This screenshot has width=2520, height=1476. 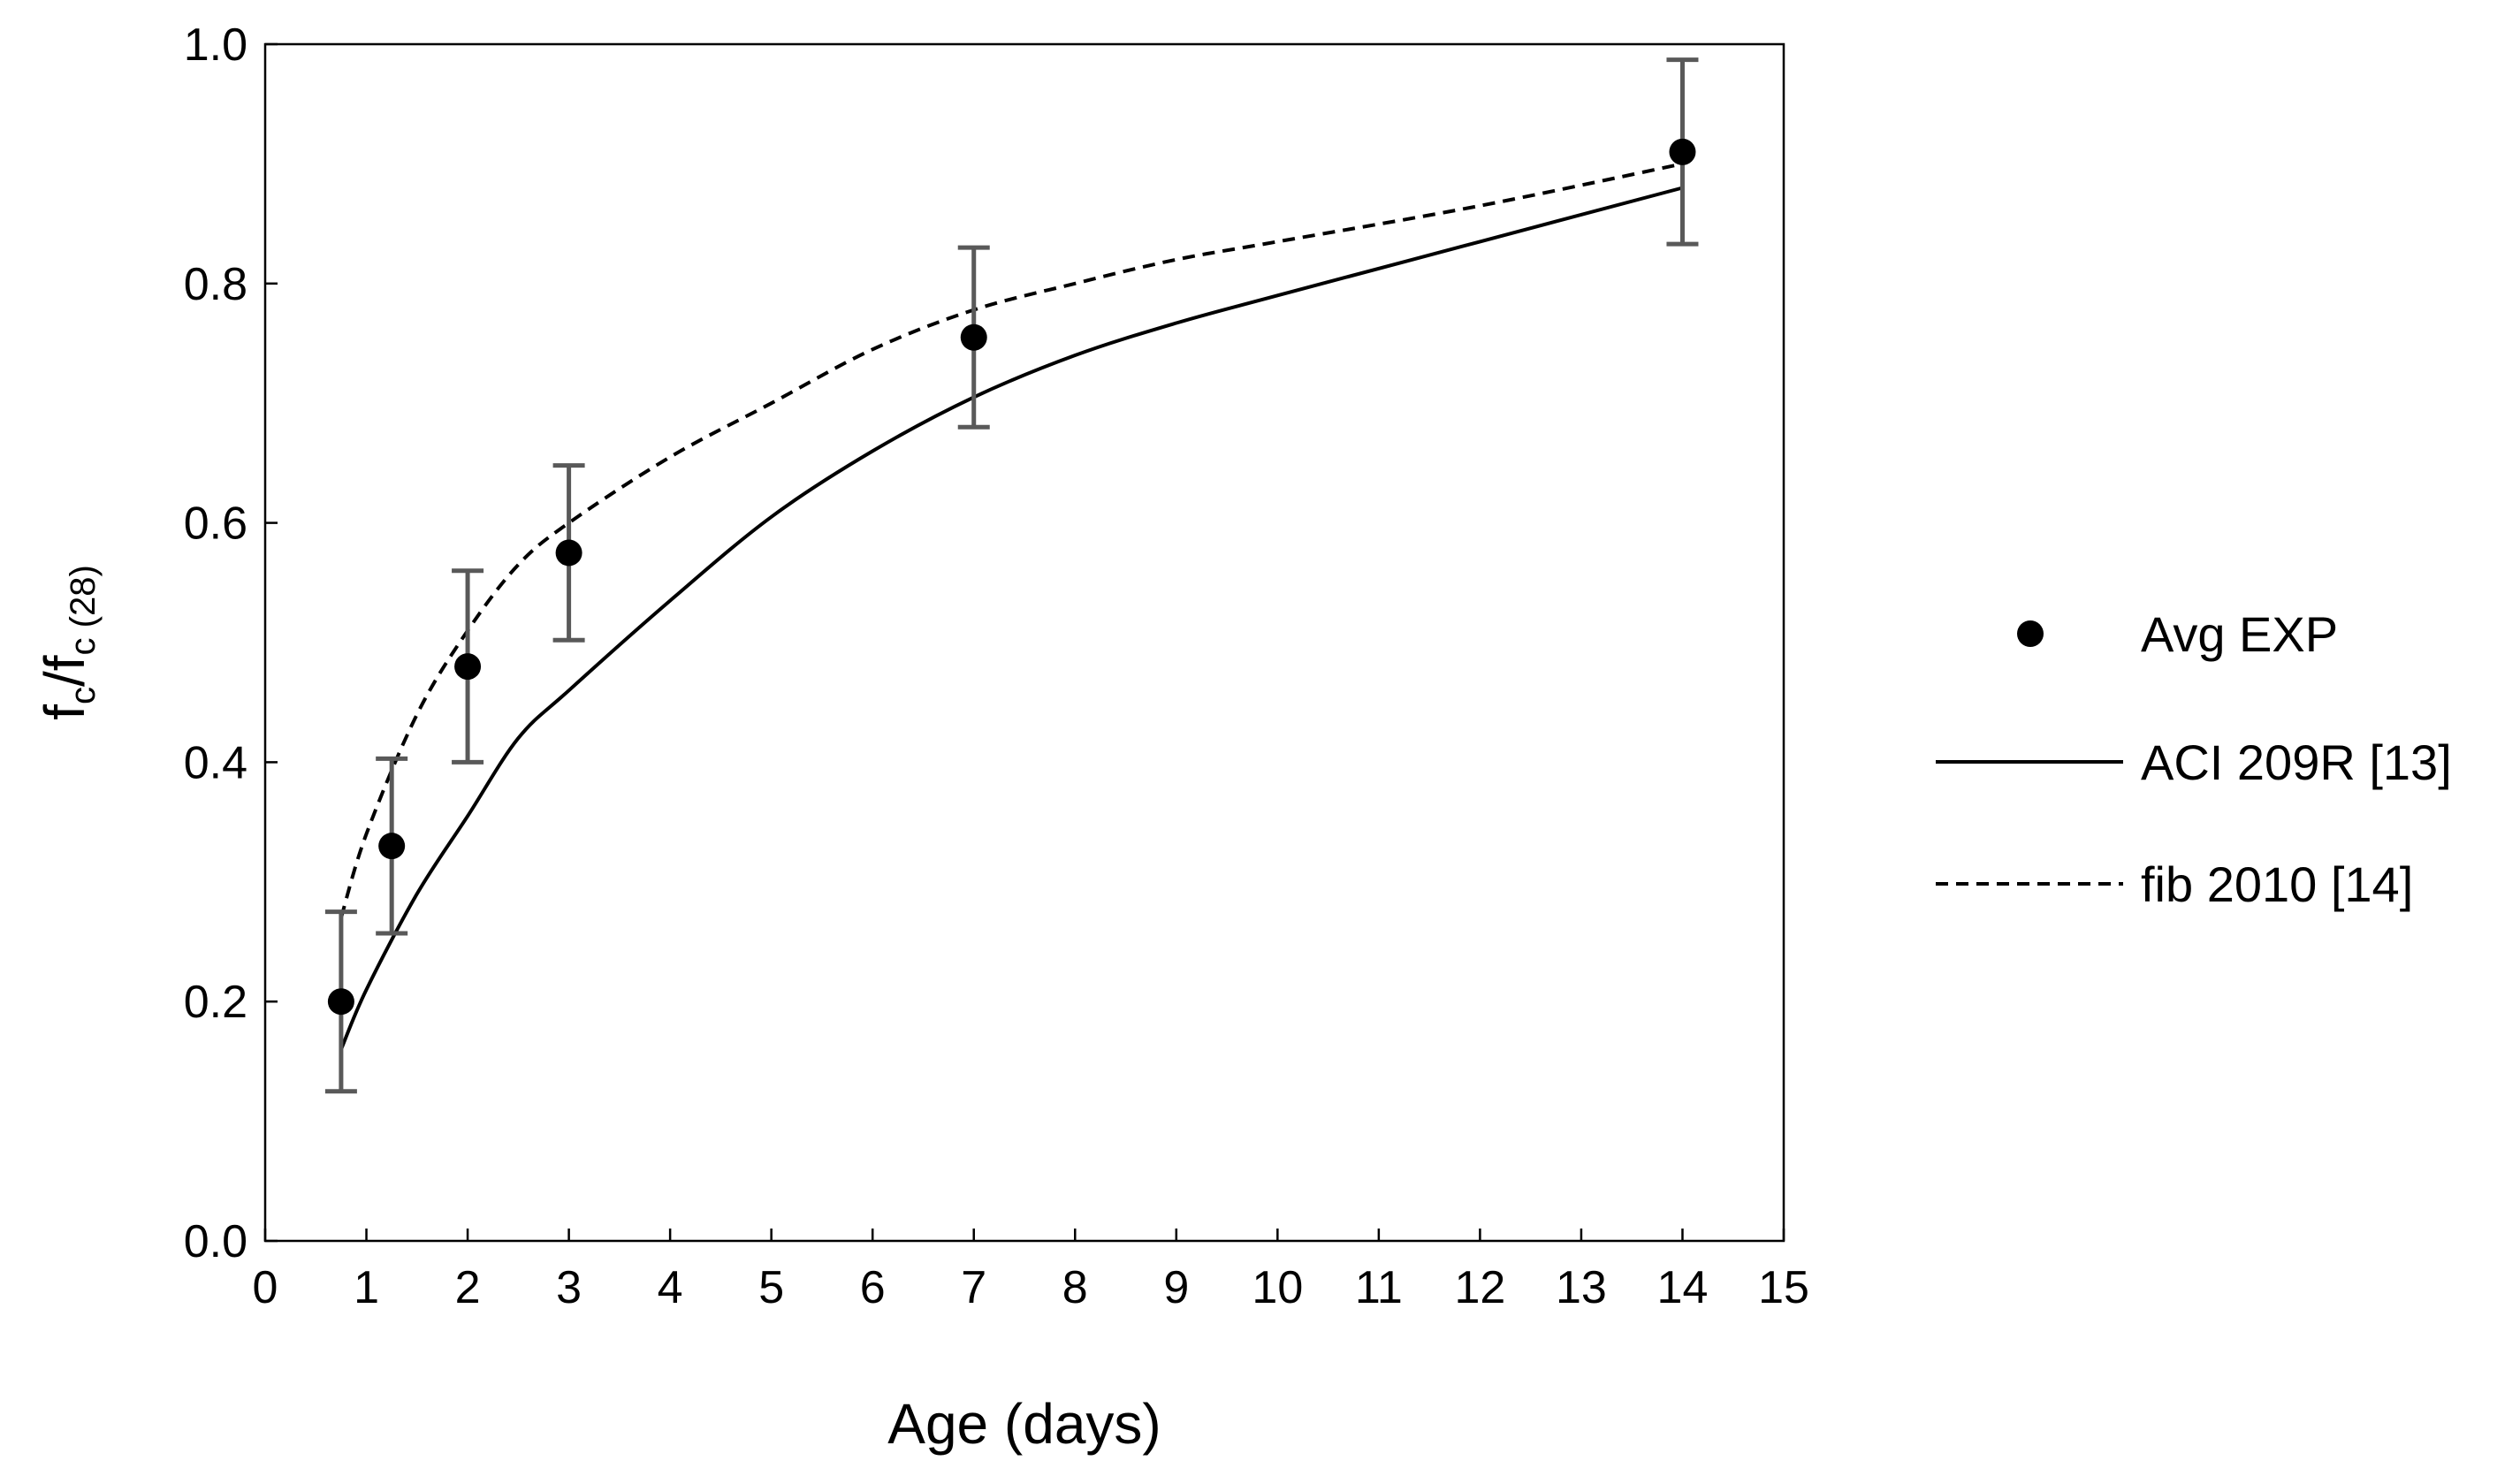 What do you see at coordinates (1277, 1287) in the screenshot?
I see `x-tick-label-10: 10` at bounding box center [1277, 1287].